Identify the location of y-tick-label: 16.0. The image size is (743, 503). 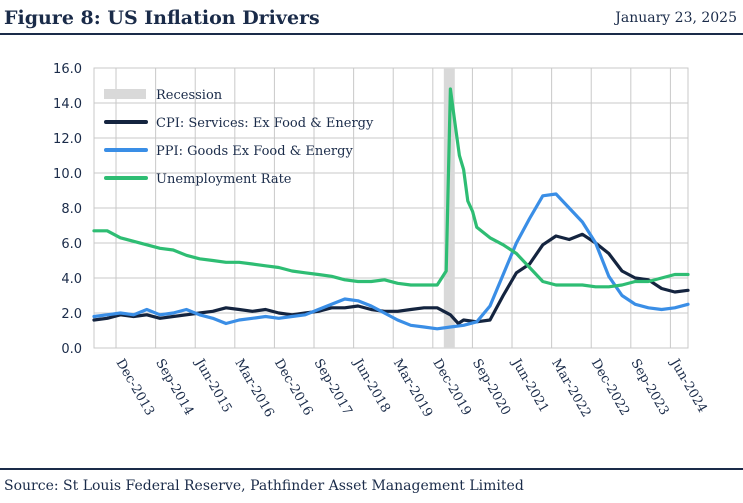
(67, 69).